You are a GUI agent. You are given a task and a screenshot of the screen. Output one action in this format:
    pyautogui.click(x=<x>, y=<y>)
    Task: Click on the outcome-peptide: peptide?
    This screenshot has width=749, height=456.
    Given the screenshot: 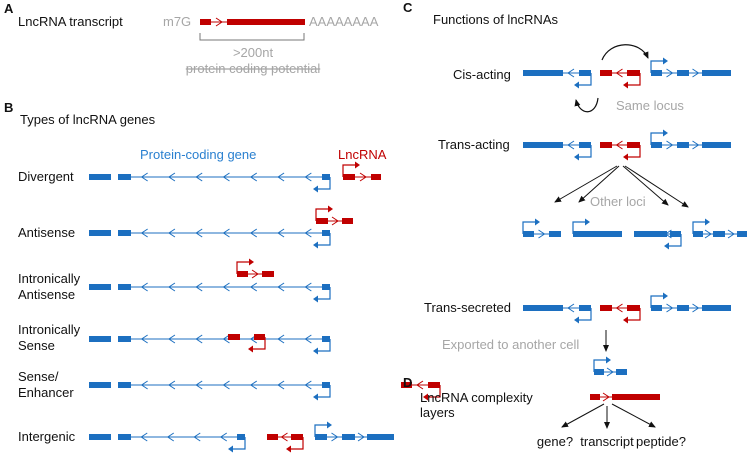 What is the action you would take?
    pyautogui.click(x=661, y=441)
    